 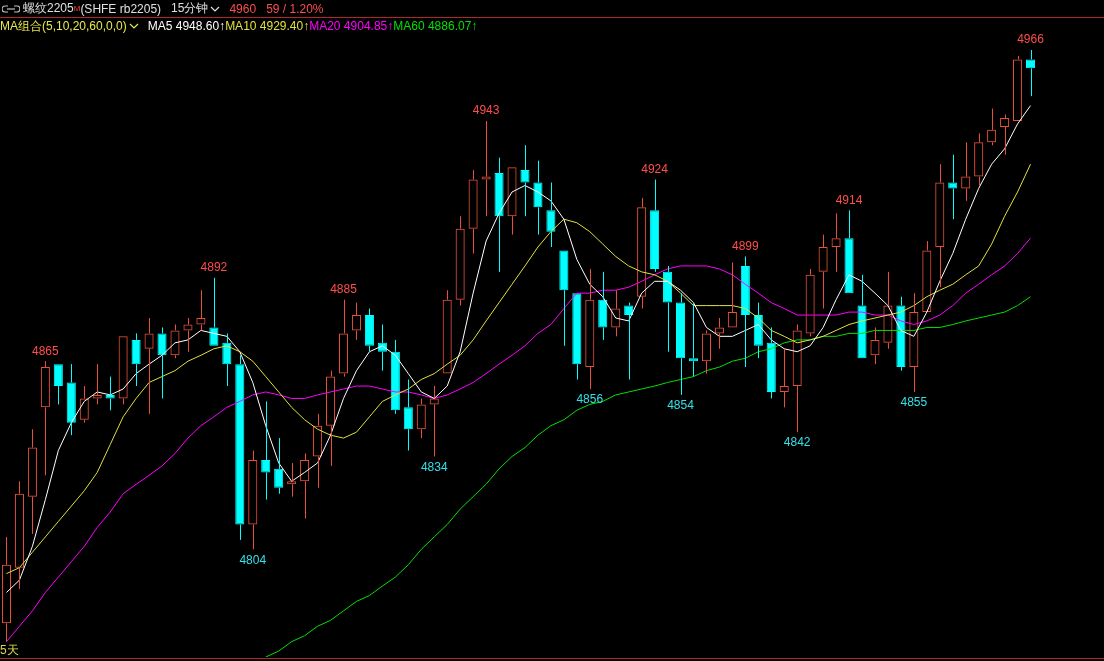 I want to click on text: MA5 4948.60↑, so click(x=186, y=26).